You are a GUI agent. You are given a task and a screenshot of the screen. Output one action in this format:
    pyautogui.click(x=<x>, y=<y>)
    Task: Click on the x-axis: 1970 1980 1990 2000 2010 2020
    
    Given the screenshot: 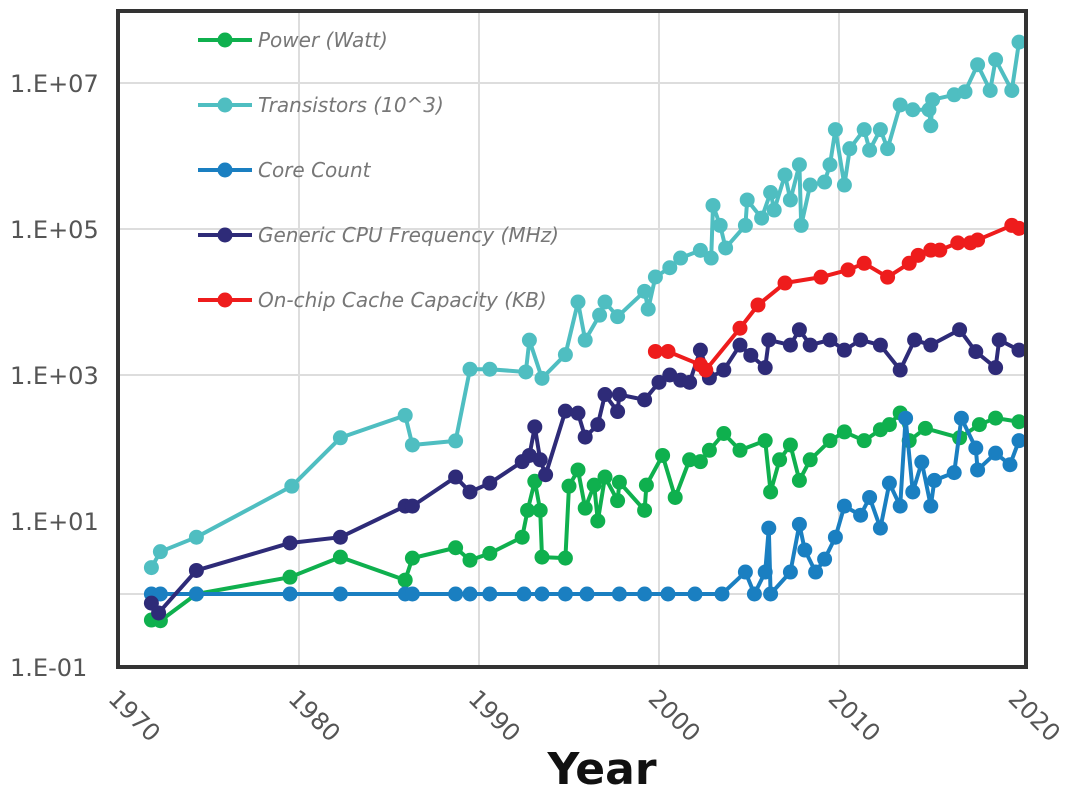 What is the action you would take?
    pyautogui.click(x=584, y=715)
    